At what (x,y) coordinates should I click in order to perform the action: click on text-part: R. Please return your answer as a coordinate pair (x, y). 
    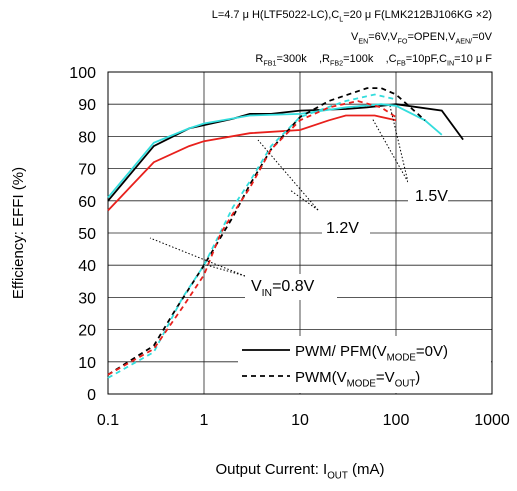
    Looking at the image, I should click on (259, 59).